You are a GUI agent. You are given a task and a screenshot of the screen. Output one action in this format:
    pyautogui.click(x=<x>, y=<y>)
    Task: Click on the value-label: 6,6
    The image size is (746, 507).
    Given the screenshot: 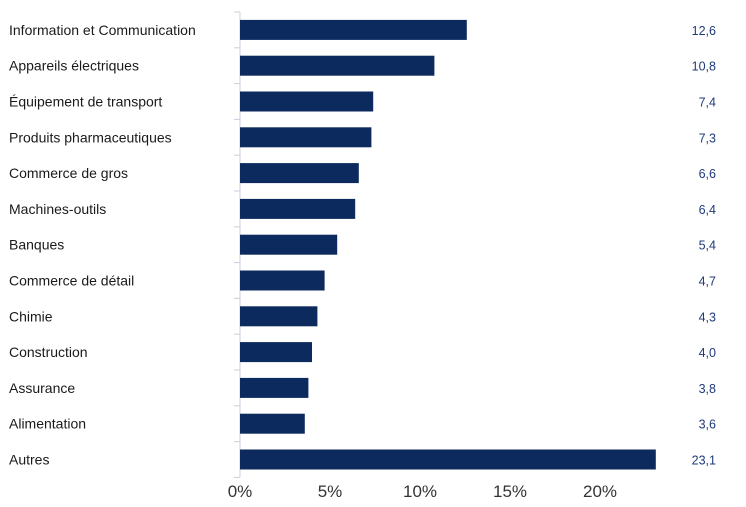 What is the action you would take?
    pyautogui.click(x=707, y=174)
    